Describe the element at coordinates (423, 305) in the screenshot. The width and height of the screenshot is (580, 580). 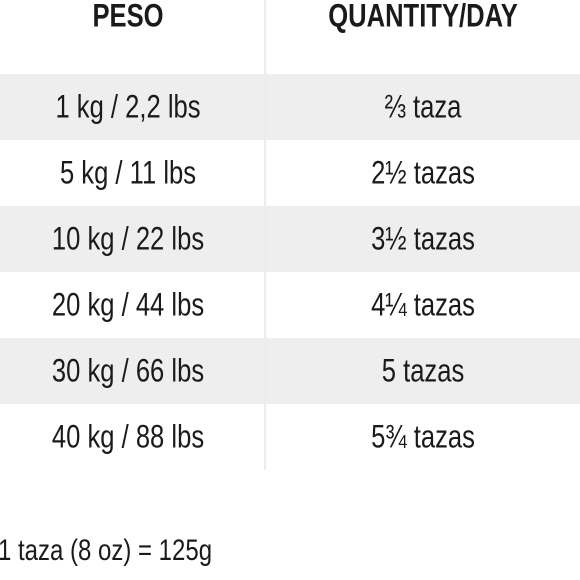
I see `table-cell: 4¼ tazas` at that location.